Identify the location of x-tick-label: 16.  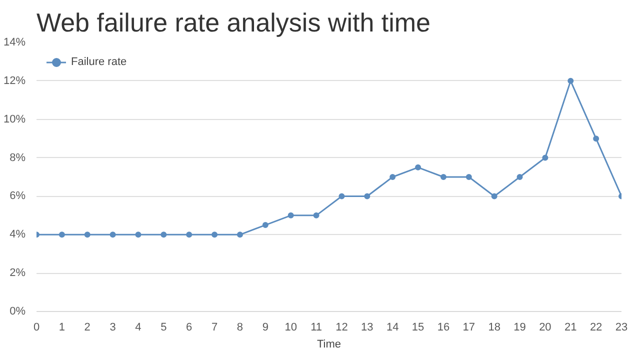
(443, 328).